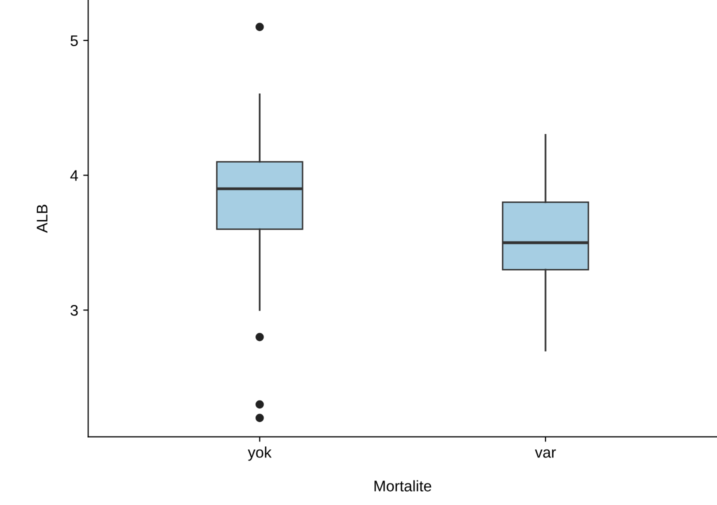 The image size is (717, 505). What do you see at coordinates (42, 218) in the screenshot?
I see `y-axis-title: ALB` at bounding box center [42, 218].